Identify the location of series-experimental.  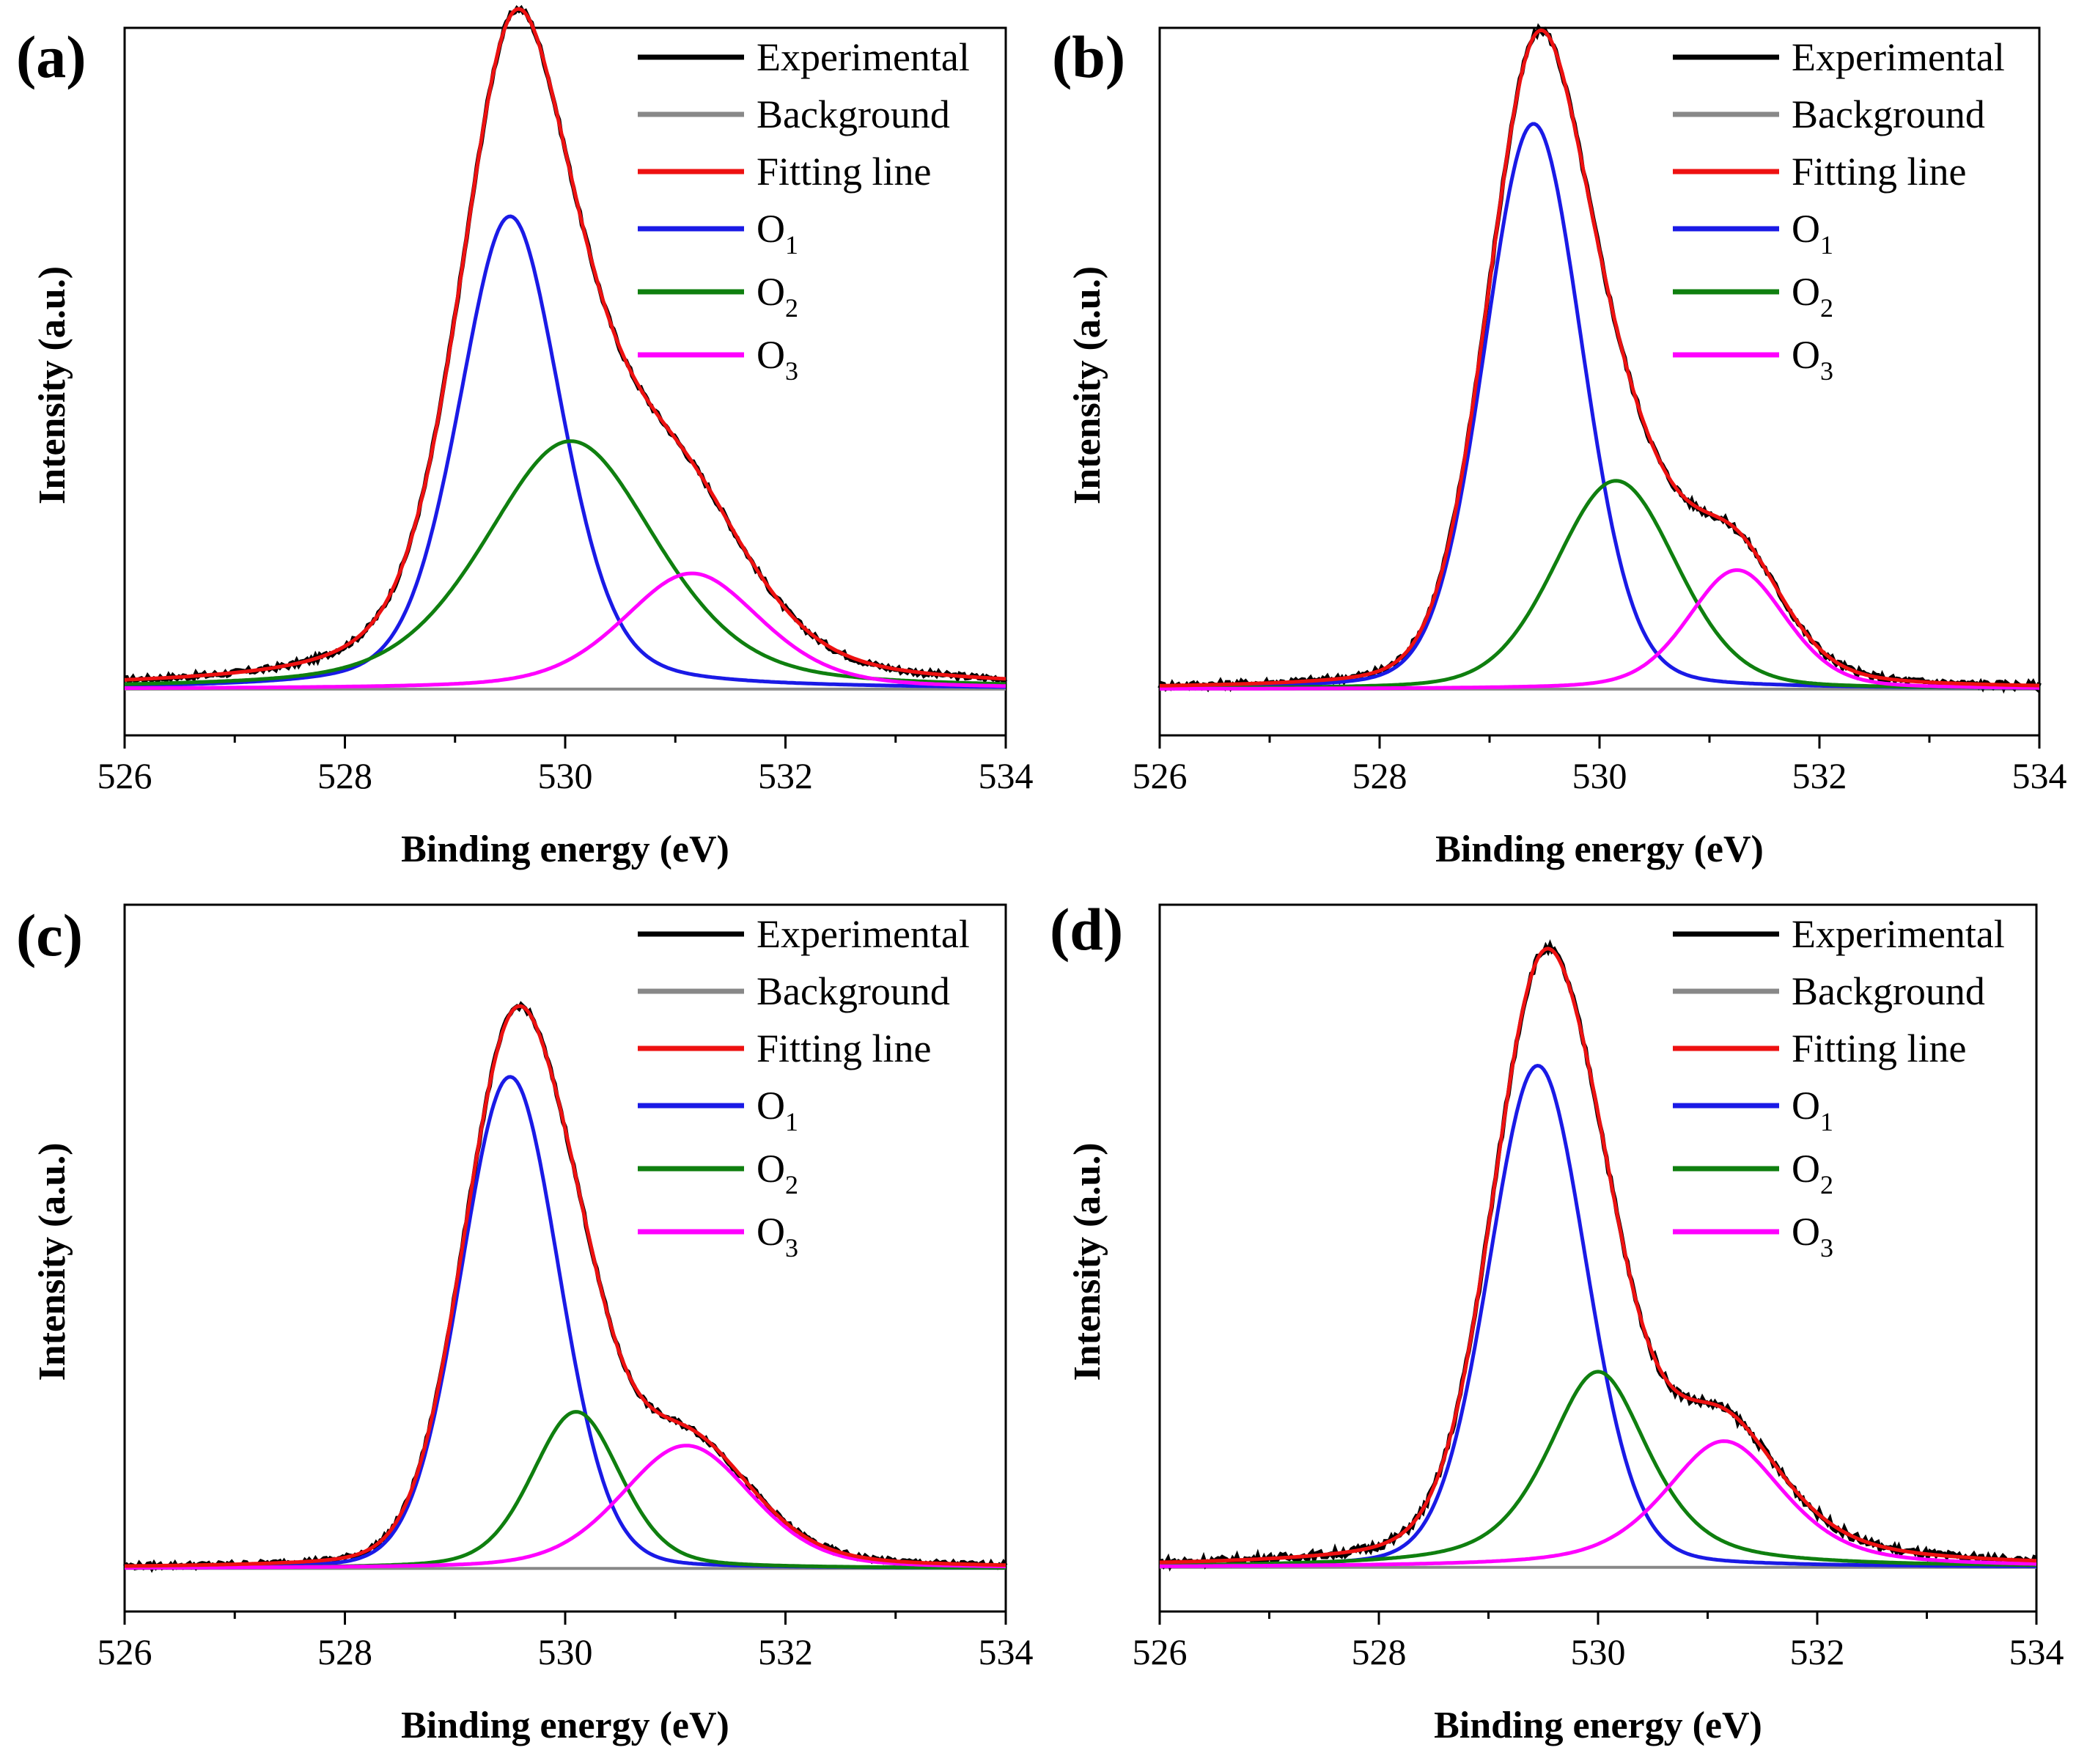
(565, 1287).